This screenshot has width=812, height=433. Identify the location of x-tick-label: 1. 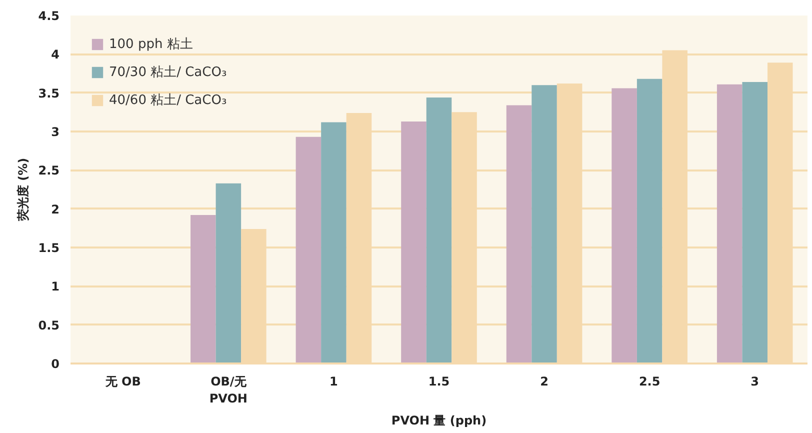
(334, 381).